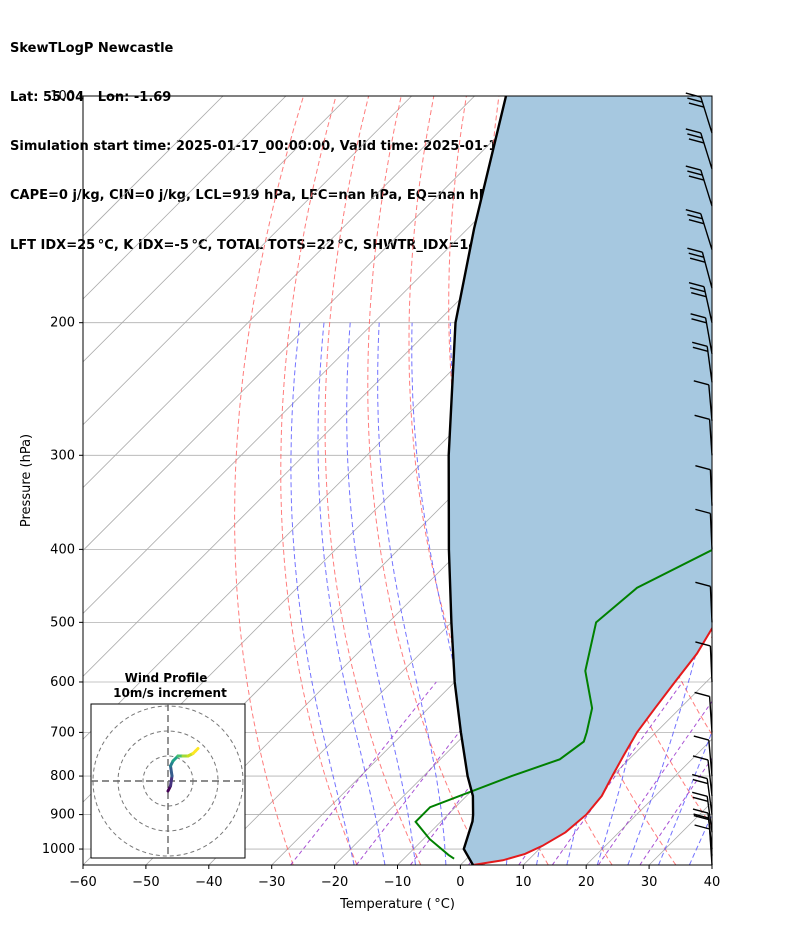 The height and width of the screenshot is (937, 794). I want to click on y-tick-label: 800, so click(62, 776).